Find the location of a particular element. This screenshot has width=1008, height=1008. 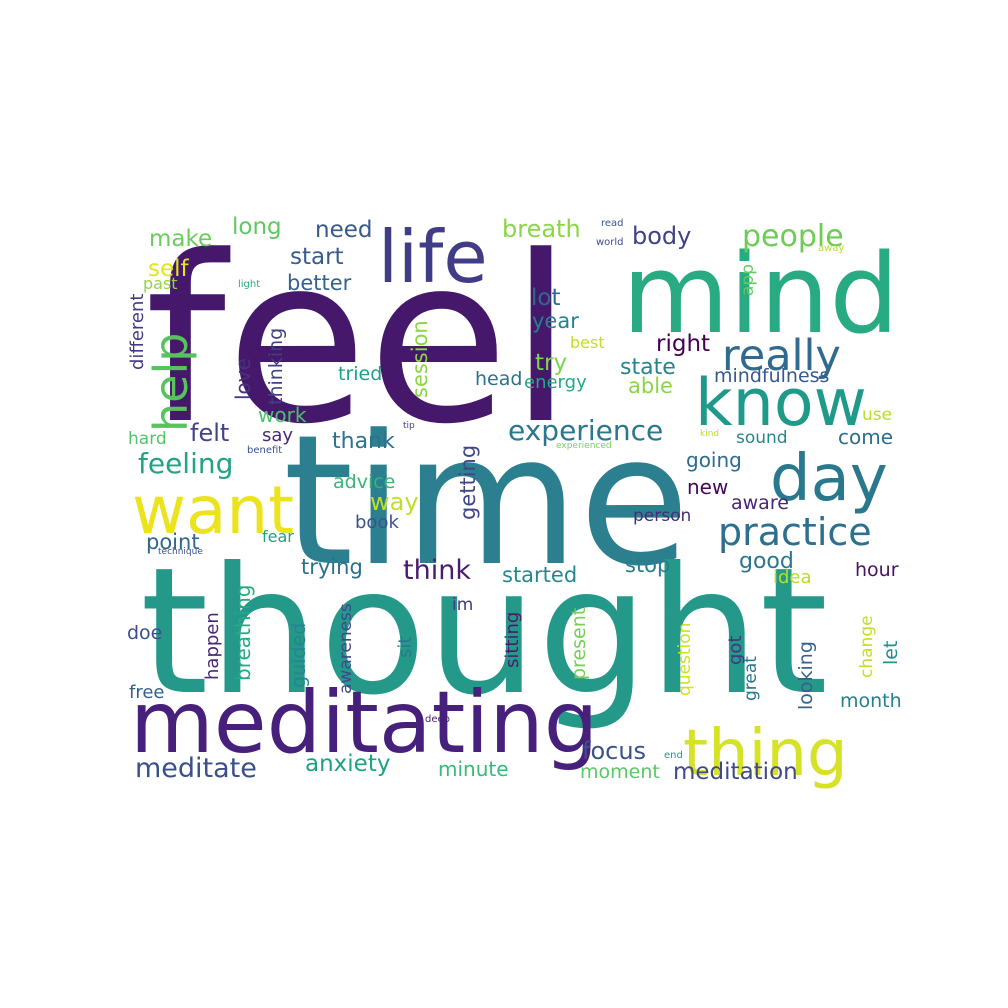

word-let: let is located at coordinates (891, 653).